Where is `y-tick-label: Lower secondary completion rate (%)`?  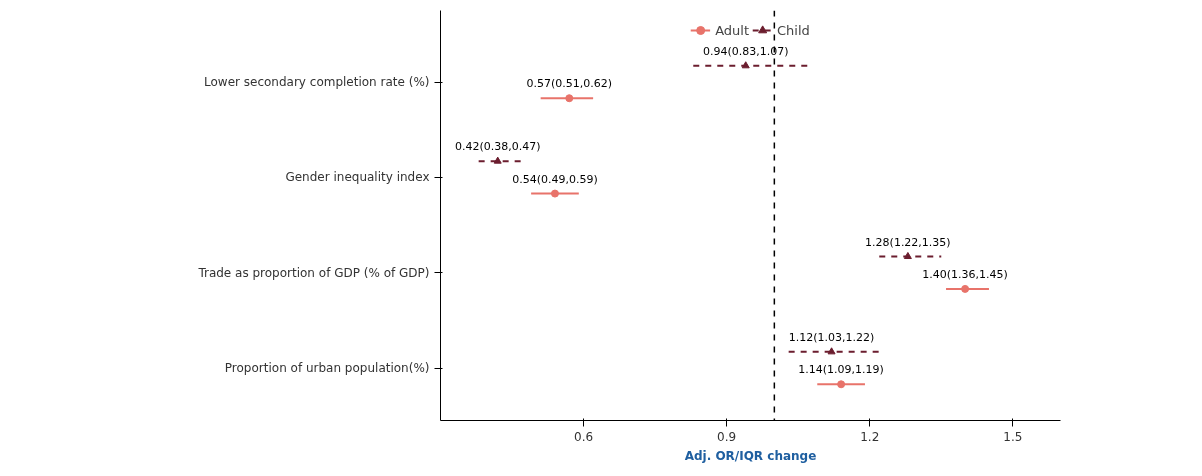 y-tick-label: Lower secondary completion rate (%) is located at coordinates (317, 82).